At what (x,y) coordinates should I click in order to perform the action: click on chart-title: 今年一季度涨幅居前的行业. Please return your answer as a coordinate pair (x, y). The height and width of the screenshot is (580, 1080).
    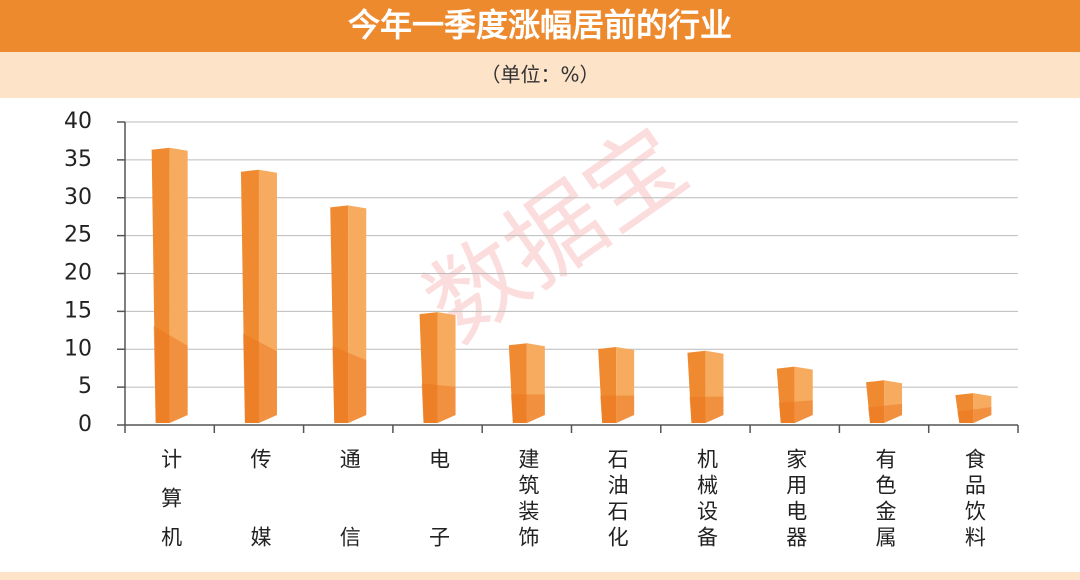
    Looking at the image, I should click on (540, 25).